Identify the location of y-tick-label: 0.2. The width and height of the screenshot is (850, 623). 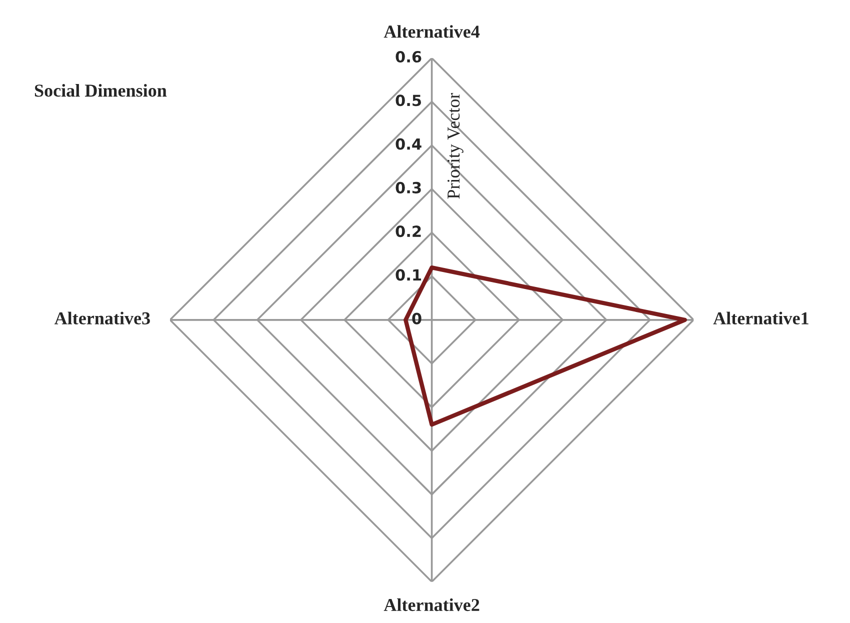
(408, 232).